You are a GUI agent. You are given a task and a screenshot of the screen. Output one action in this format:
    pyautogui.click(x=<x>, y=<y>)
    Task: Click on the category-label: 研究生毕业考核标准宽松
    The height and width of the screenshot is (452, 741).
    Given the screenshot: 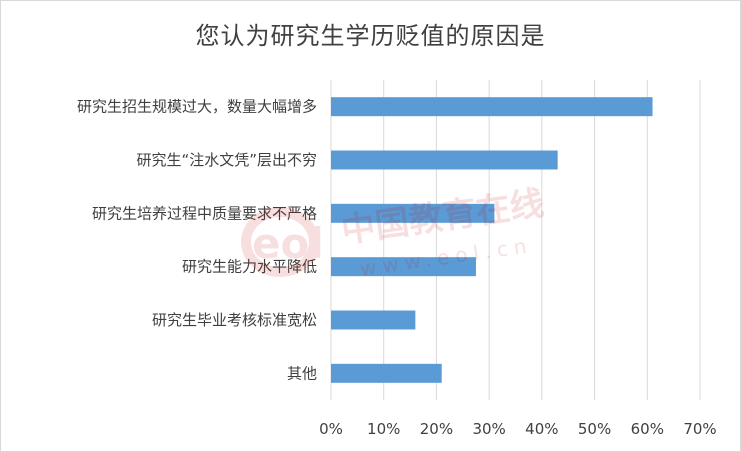 What is the action you would take?
    pyautogui.click(x=234, y=320)
    